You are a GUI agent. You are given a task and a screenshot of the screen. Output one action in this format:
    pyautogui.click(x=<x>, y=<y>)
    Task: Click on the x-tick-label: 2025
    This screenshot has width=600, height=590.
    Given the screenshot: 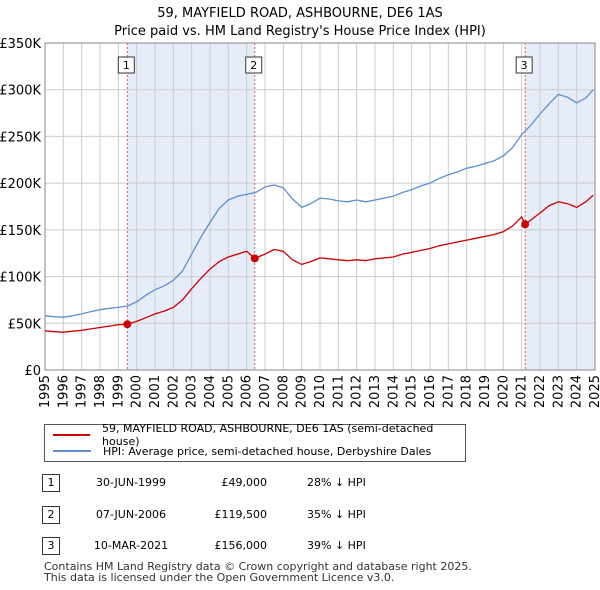 What is the action you would take?
    pyautogui.click(x=594, y=391)
    